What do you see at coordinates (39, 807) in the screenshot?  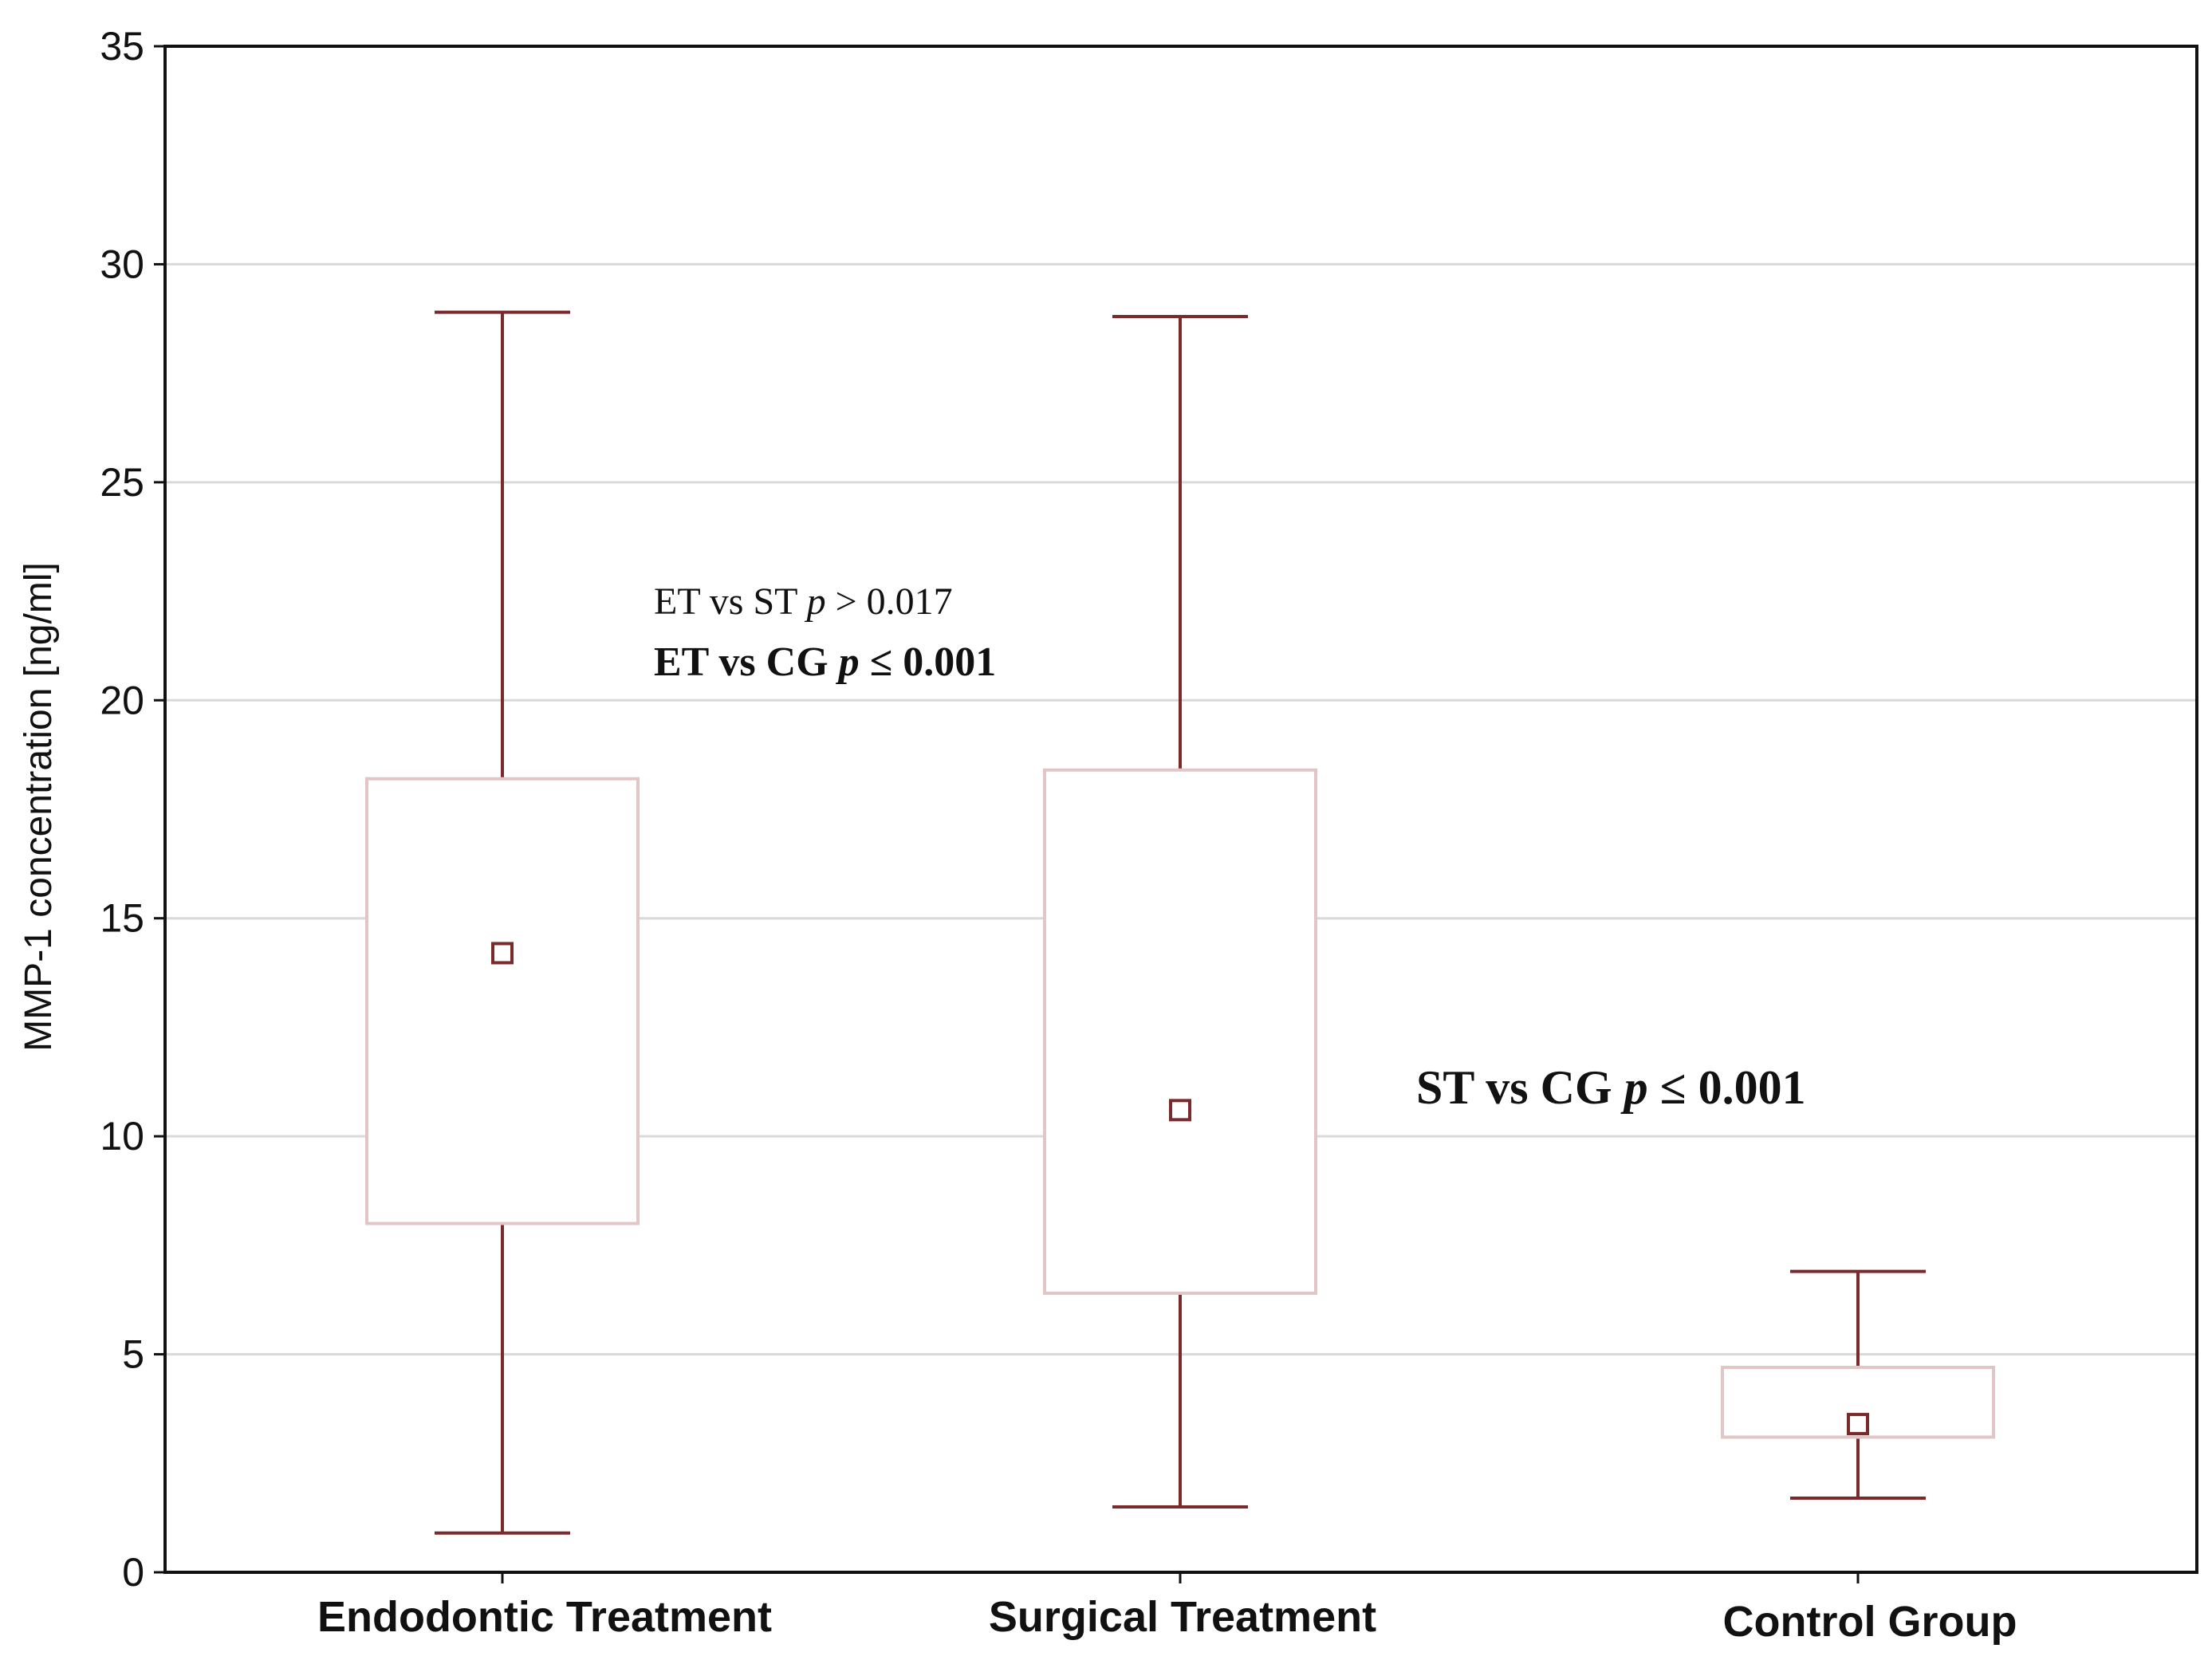 I see `y-axis-label: MMP-1 concentration [ng/ml]` at bounding box center [39, 807].